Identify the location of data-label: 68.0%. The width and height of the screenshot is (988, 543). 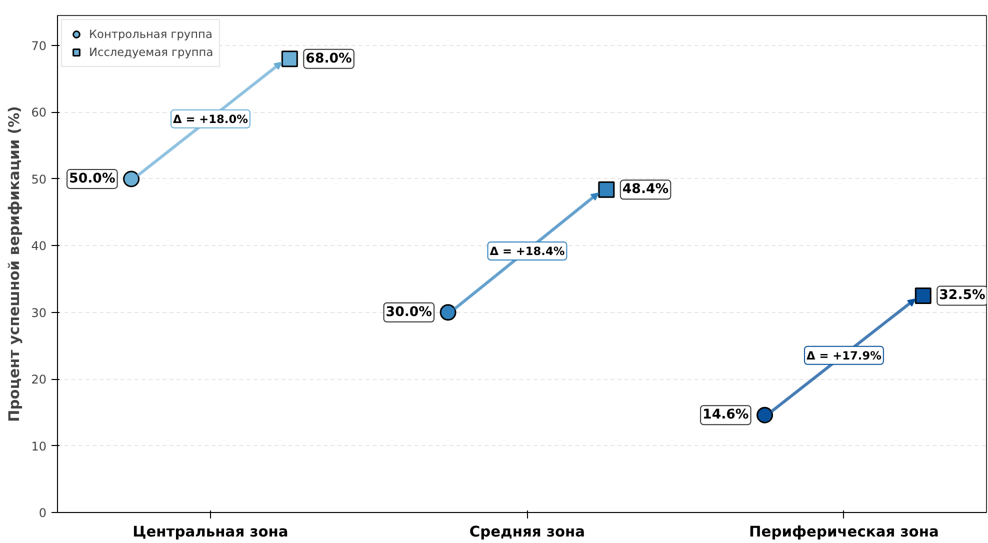
(329, 58).